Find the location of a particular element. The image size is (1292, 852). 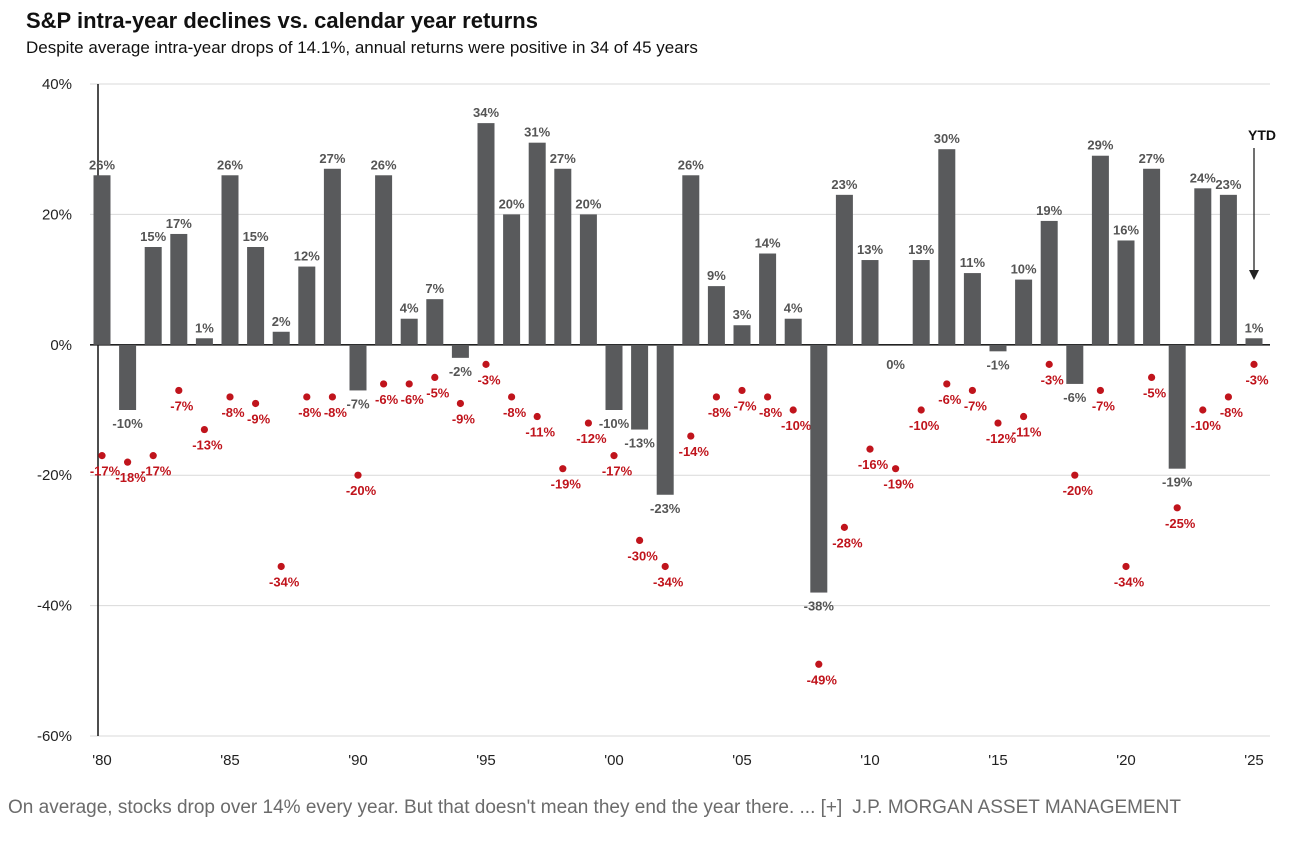

return-label: 34% is located at coordinates (486, 112).